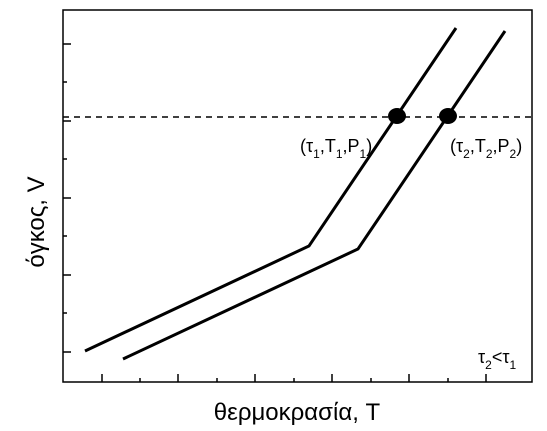 The image size is (547, 431). Describe the element at coordinates (486, 148) in the screenshot. I see `point-2-label: (τ2,T2,P2)` at that location.